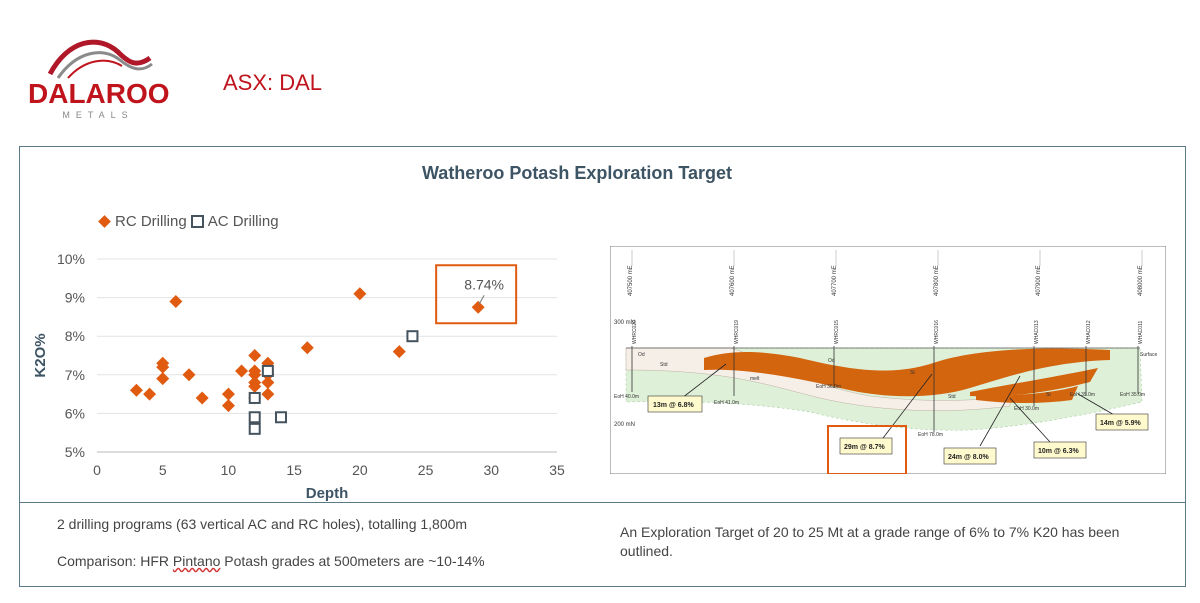 This screenshot has height=603, width=1200. What do you see at coordinates (602, 502) in the screenshot?
I see `frame-divider` at bounding box center [602, 502].